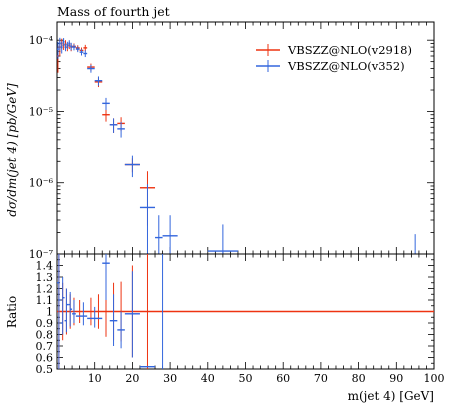 This screenshot has width=450, height=406. I want to click on y-tick-label: 10⁻⁵, so click(41, 111).